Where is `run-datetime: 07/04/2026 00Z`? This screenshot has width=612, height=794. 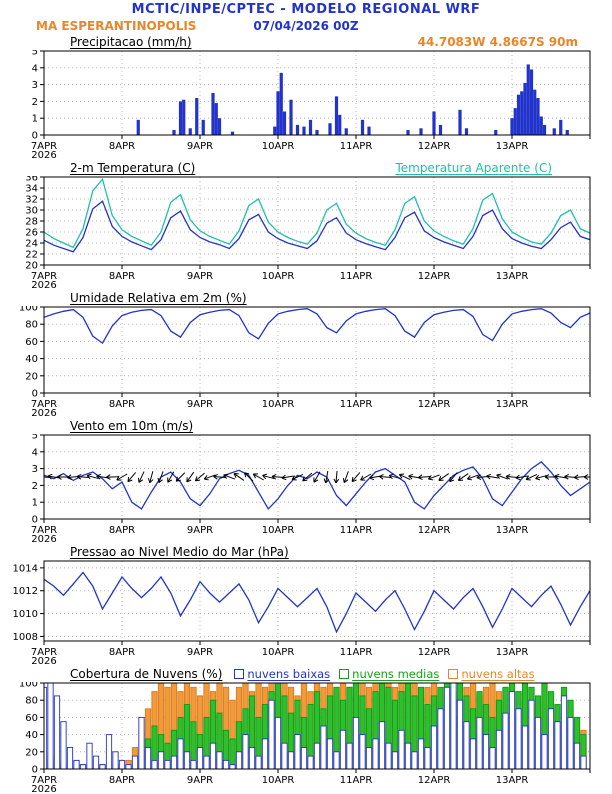
run-datetime: 07/04/2026 00Z is located at coordinates (306, 26).